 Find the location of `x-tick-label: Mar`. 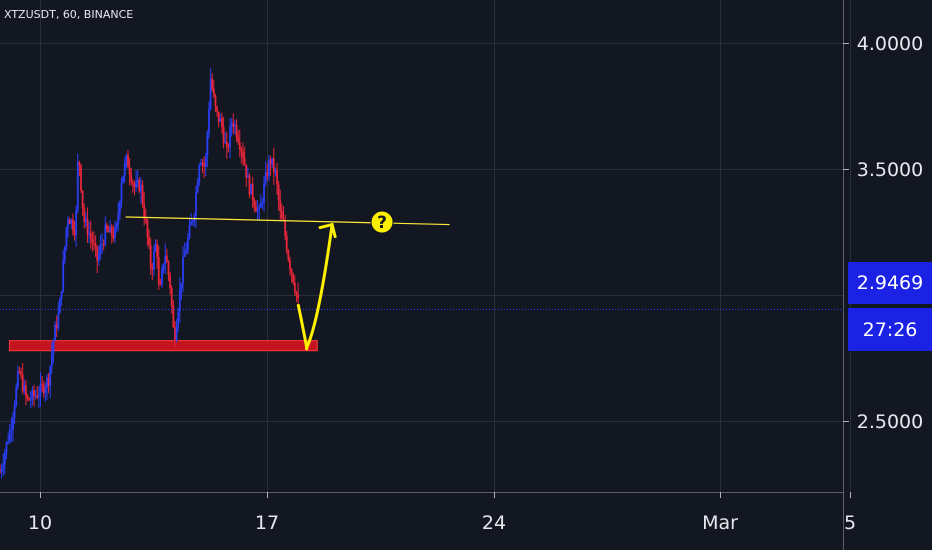

x-tick-label: Mar is located at coordinates (720, 523).